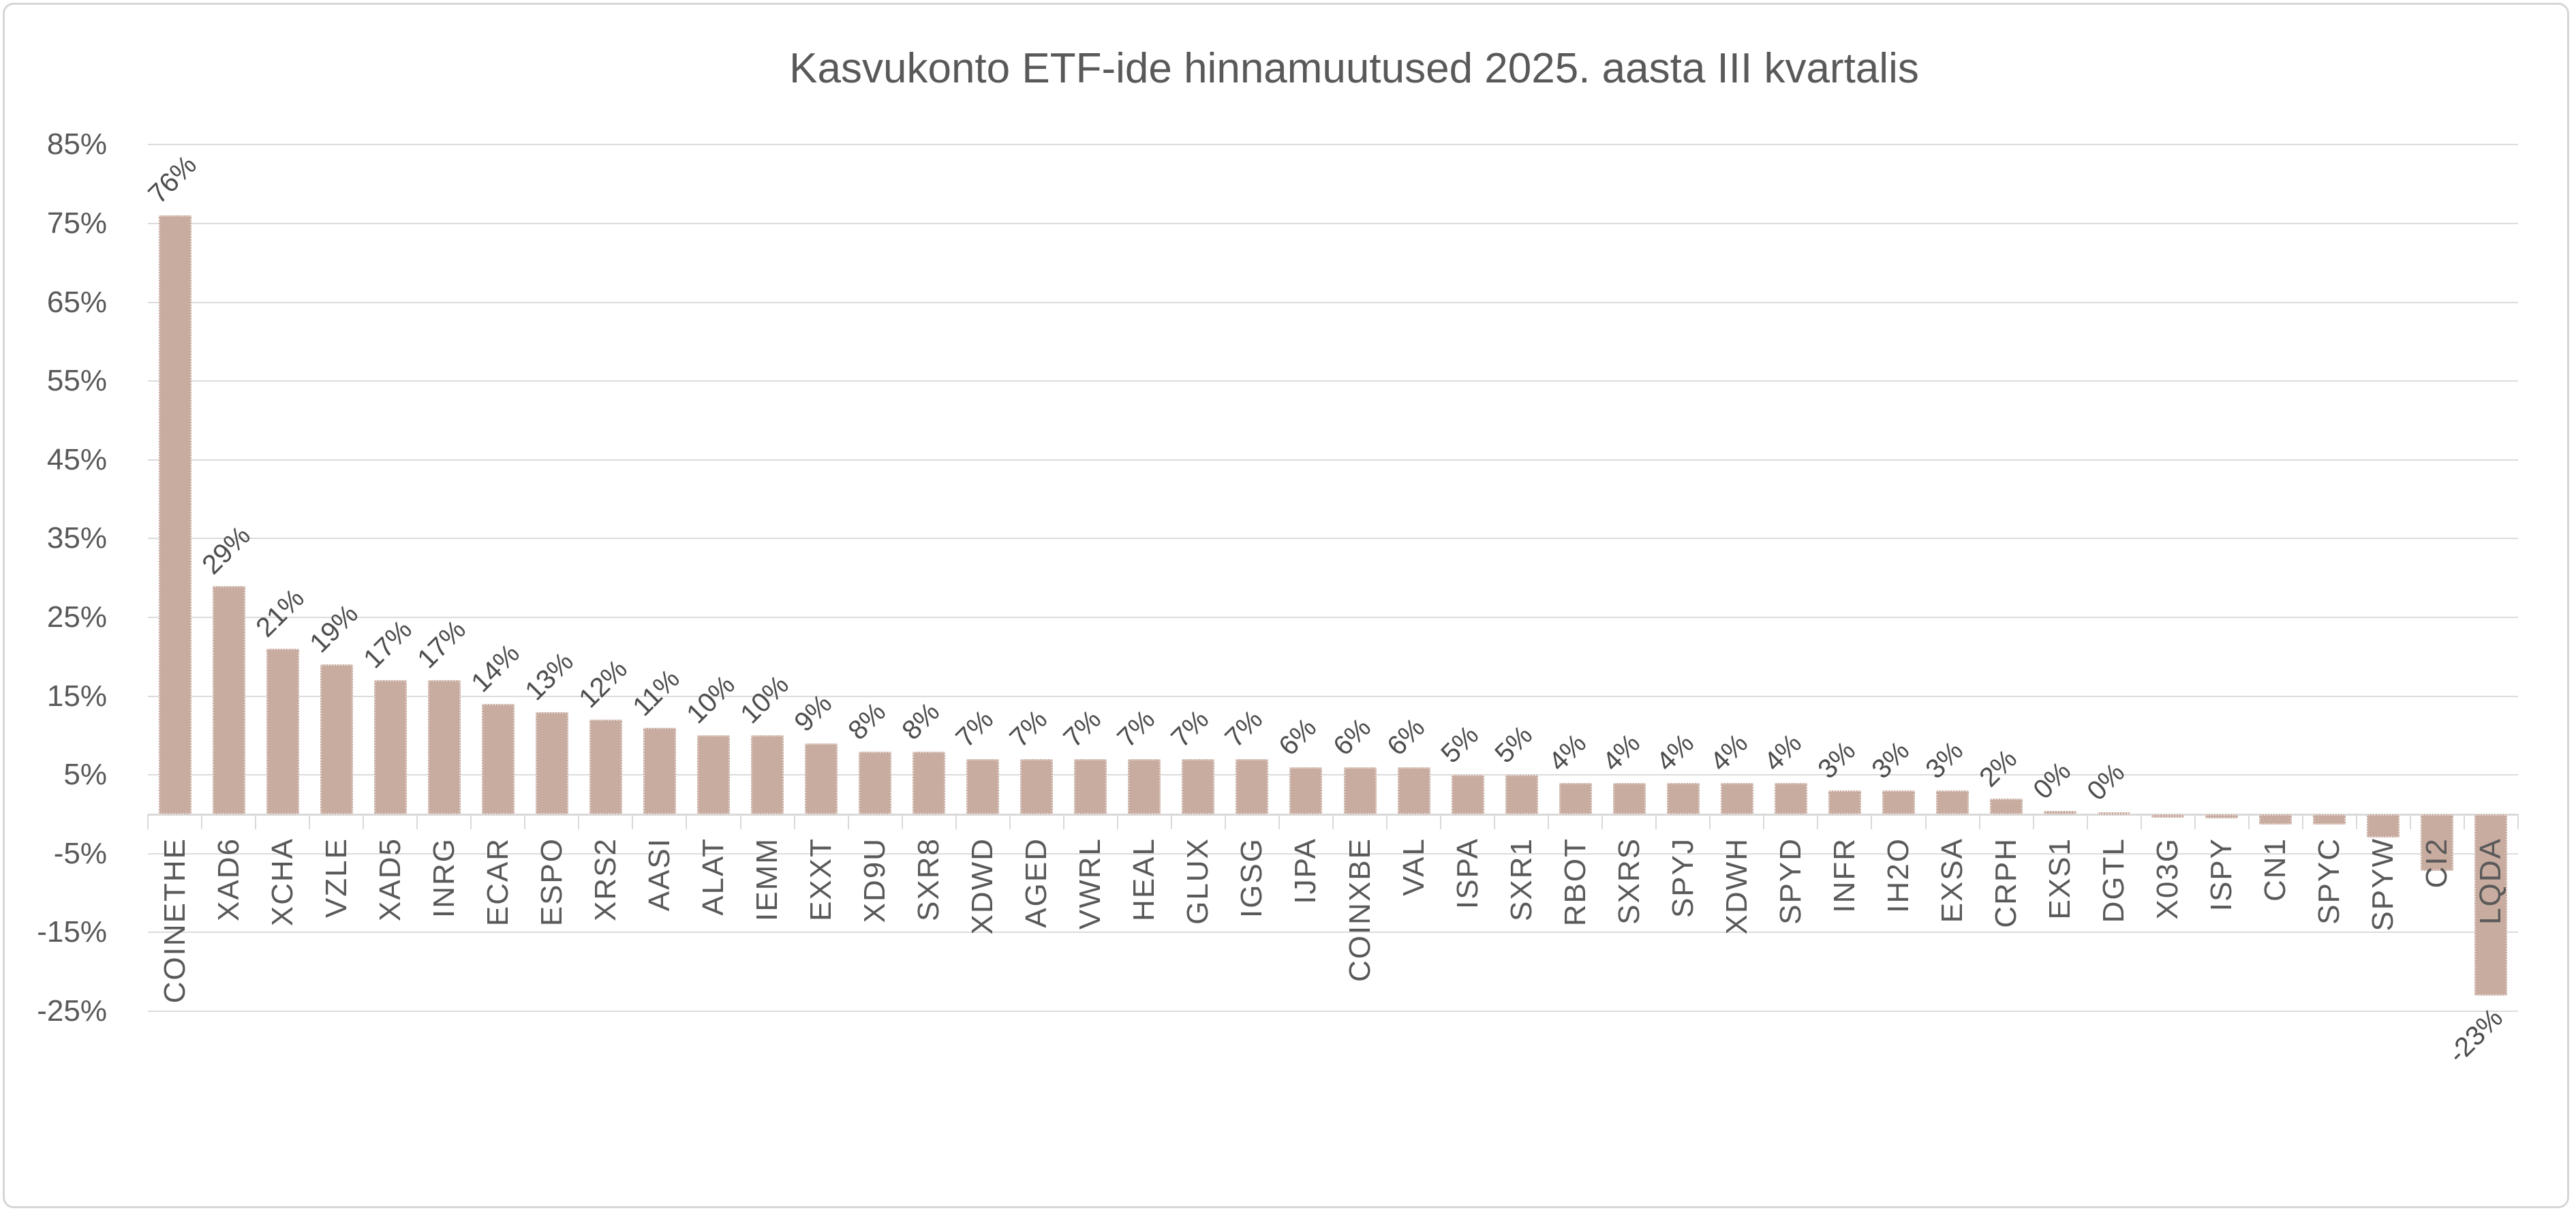 This screenshot has width=2576, height=1215. Describe the element at coordinates (929, 879) in the screenshot. I see `category-label: SXR8` at that location.